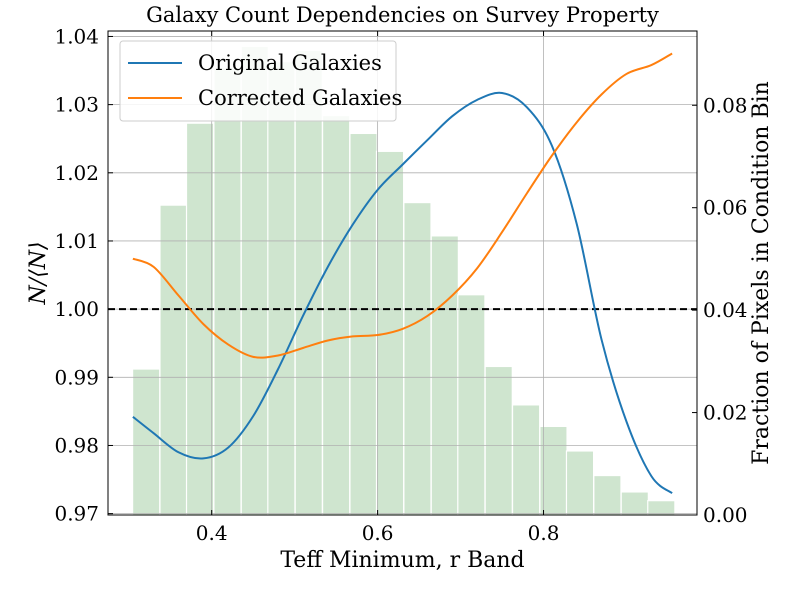 The height and width of the screenshot is (600, 800). What do you see at coordinates (378, 533) in the screenshot?
I see `x-tick-label: 0.6` at bounding box center [378, 533].